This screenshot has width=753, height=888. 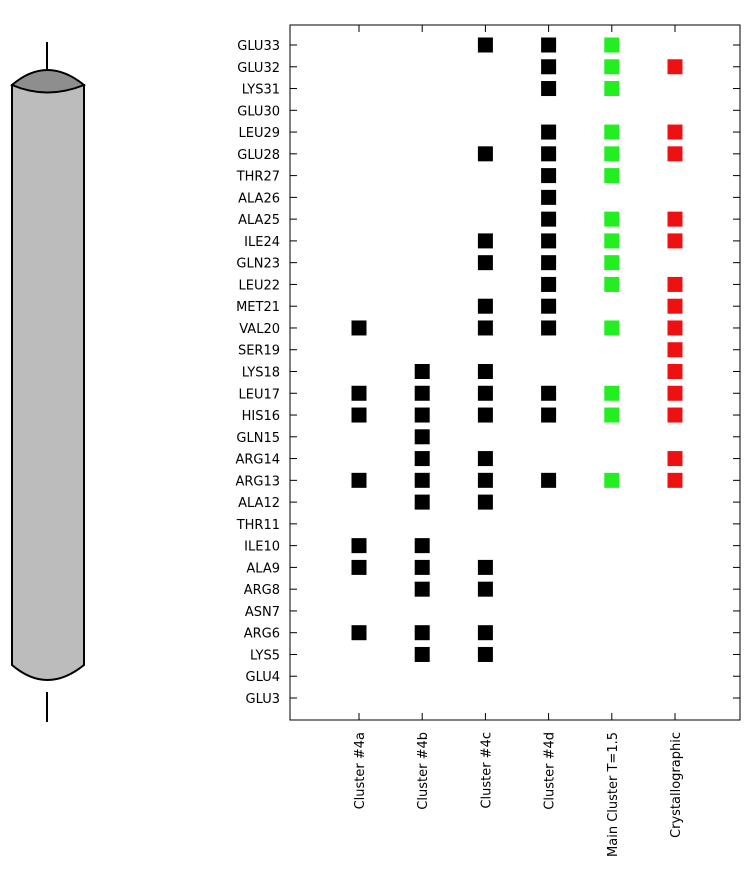 I want to click on y-tick-label: THR11, so click(x=258, y=525).